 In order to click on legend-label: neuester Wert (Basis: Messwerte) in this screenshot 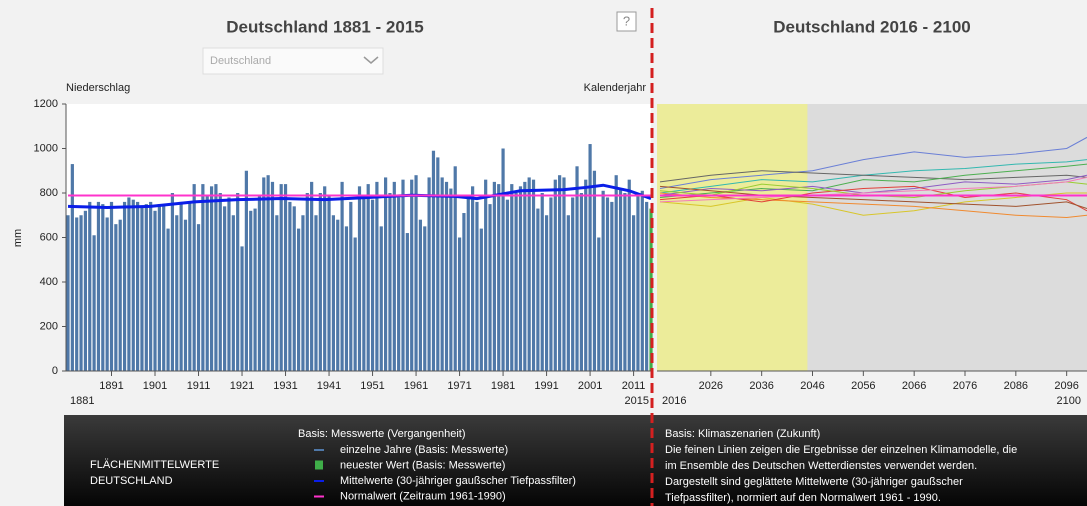, I will do `click(422, 465)`.